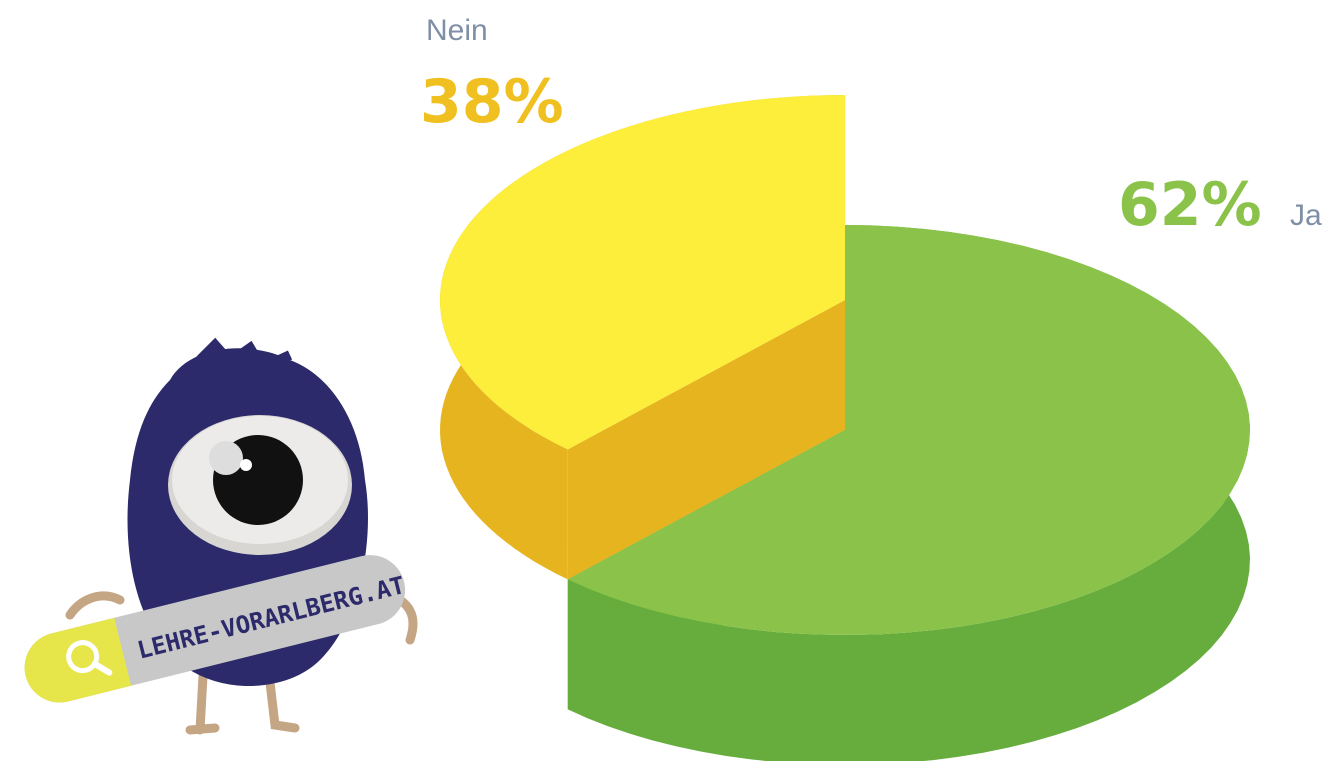 Image resolution: width=1332 pixels, height=761 pixels. Describe the element at coordinates (706, 440) in the screenshot. I see `slice-cut-face` at that location.